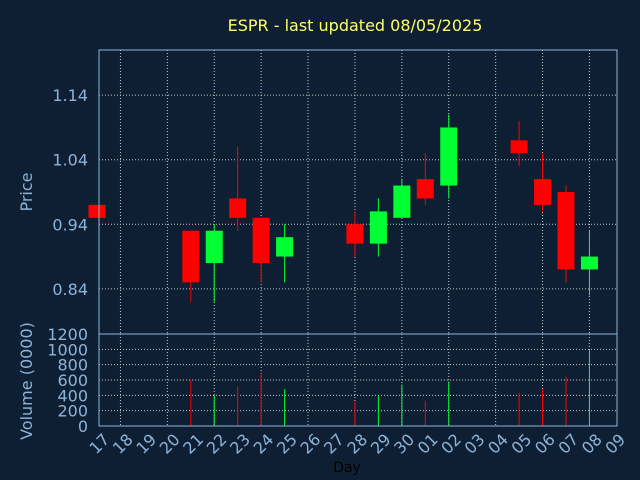 This screenshot has width=640, height=480. Describe the element at coordinates (72, 411) in the screenshot. I see `volume-tick-label: 200` at that location.